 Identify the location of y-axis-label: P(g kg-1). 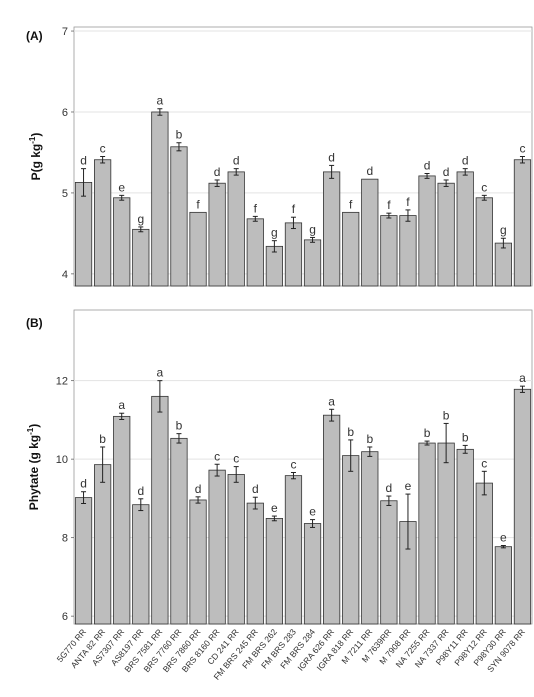
(35, 157).